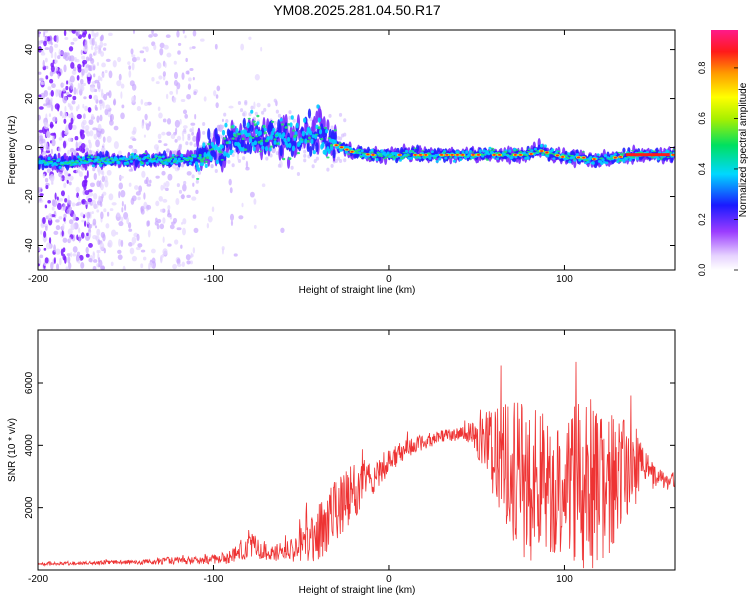 This screenshot has height=600, width=750. What do you see at coordinates (702, 169) in the screenshot?
I see `colorbar-tick-label: 0.4` at bounding box center [702, 169].